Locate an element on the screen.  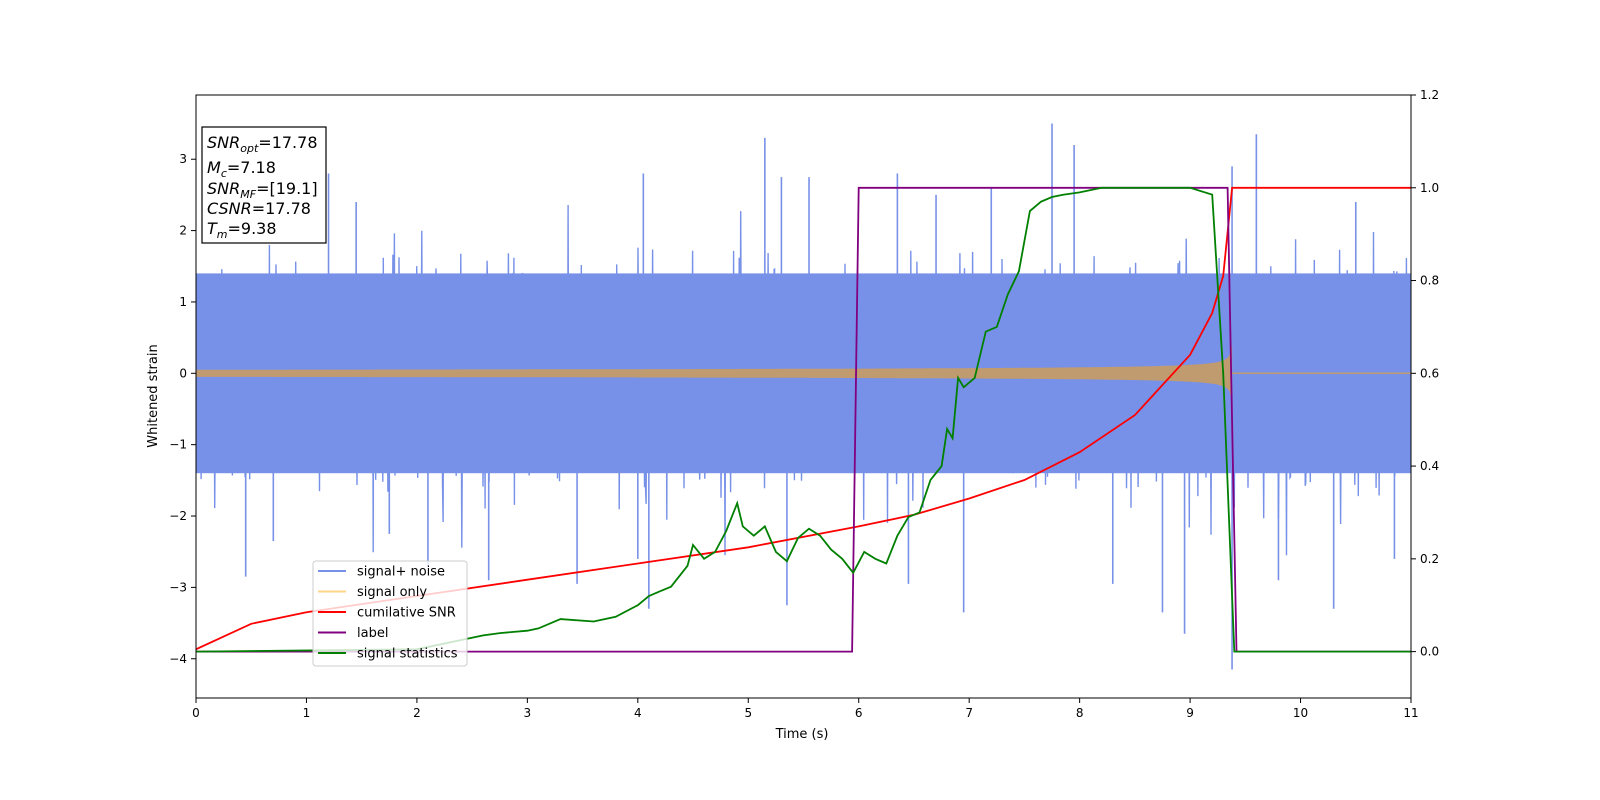
x-tick-label: 7 is located at coordinates (969, 713).